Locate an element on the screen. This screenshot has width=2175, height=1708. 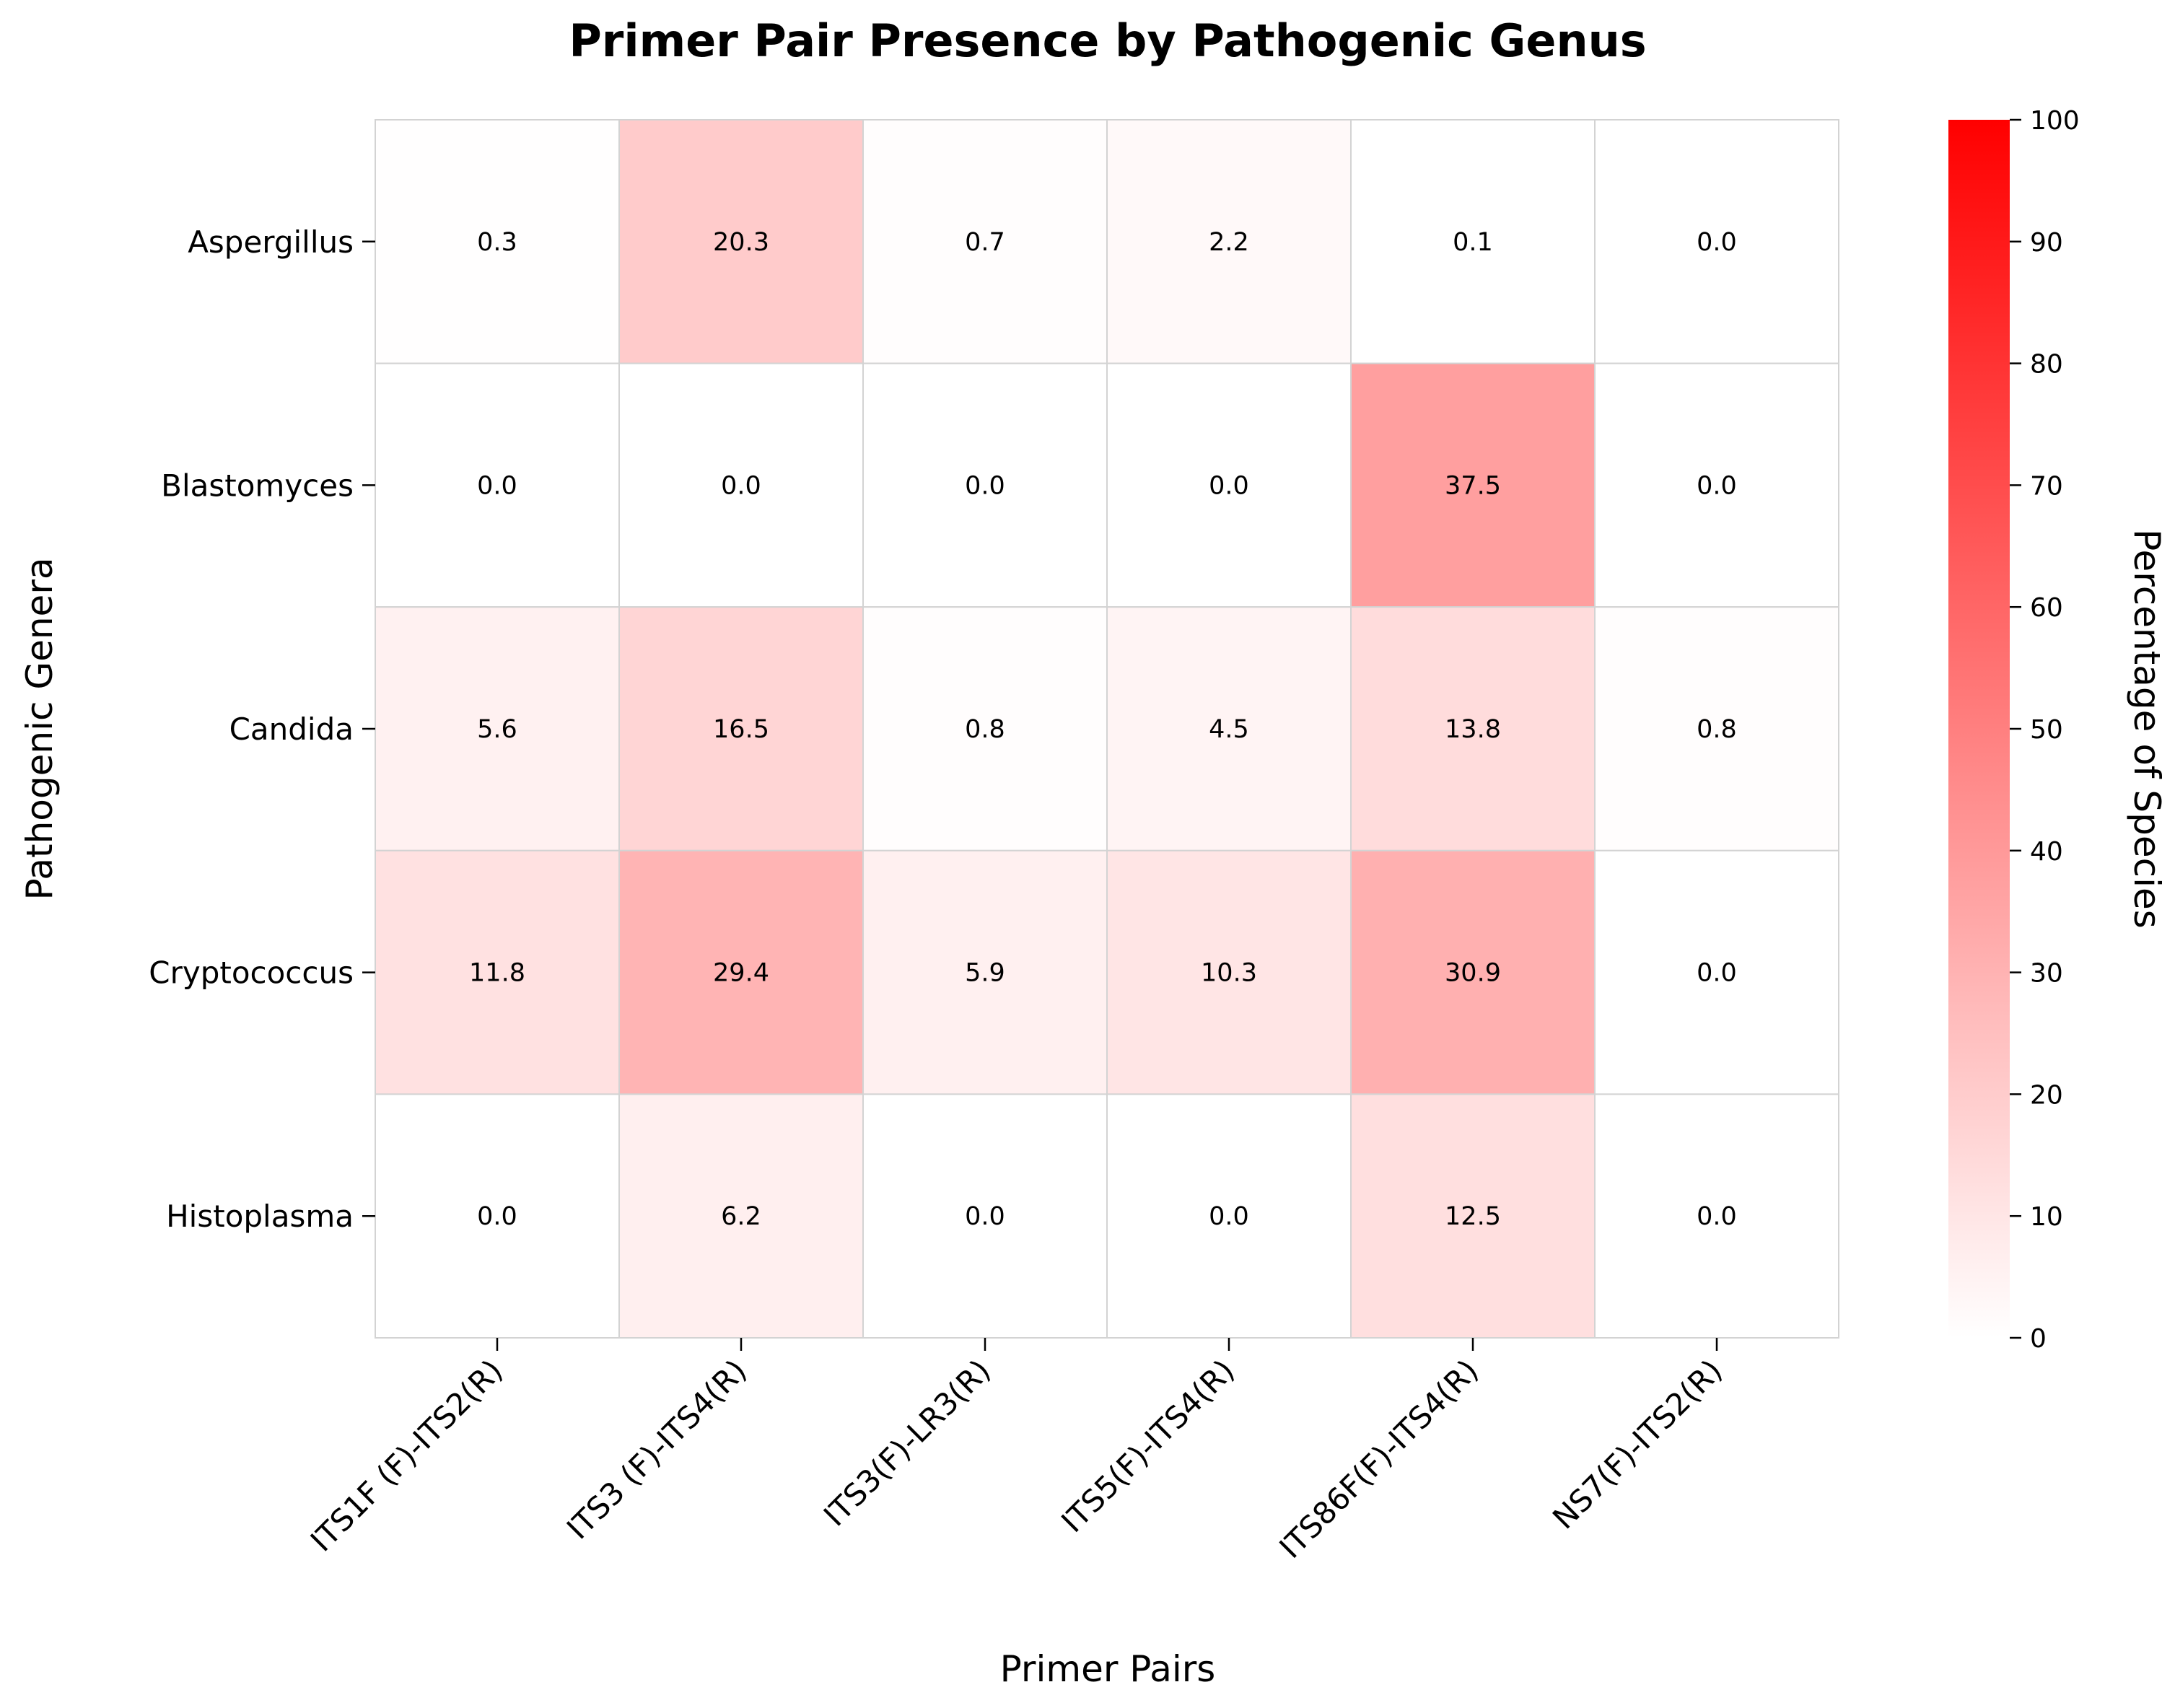
cell-value-label: 0.1 is located at coordinates (1473, 242).